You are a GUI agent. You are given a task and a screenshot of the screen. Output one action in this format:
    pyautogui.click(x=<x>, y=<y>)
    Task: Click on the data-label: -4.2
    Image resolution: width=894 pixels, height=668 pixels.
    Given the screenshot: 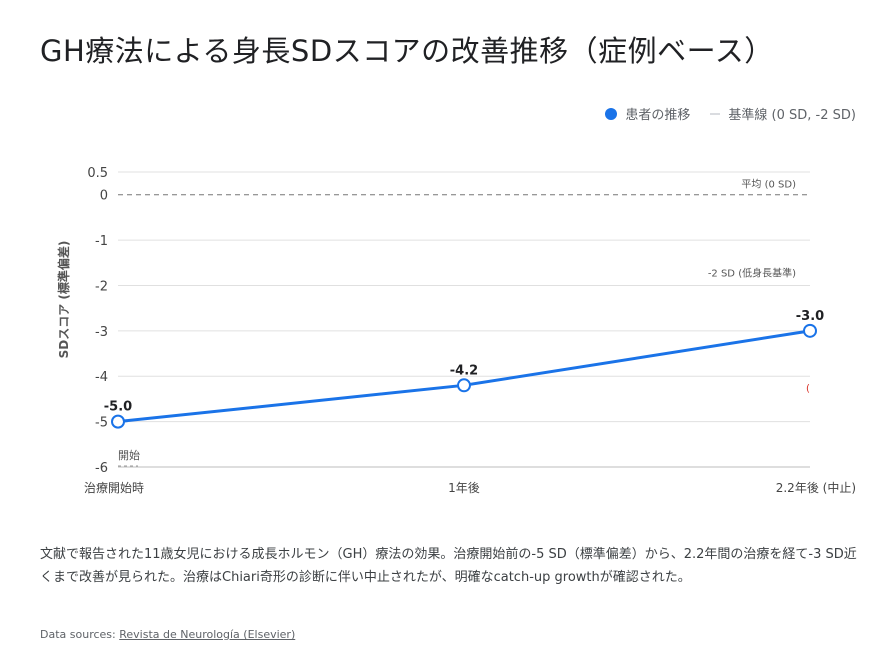 What is the action you would take?
    pyautogui.click(x=464, y=370)
    